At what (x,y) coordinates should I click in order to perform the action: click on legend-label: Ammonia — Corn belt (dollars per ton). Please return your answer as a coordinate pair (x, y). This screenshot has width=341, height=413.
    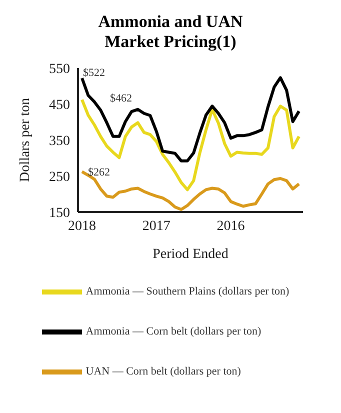
    Looking at the image, I should click on (174, 332).